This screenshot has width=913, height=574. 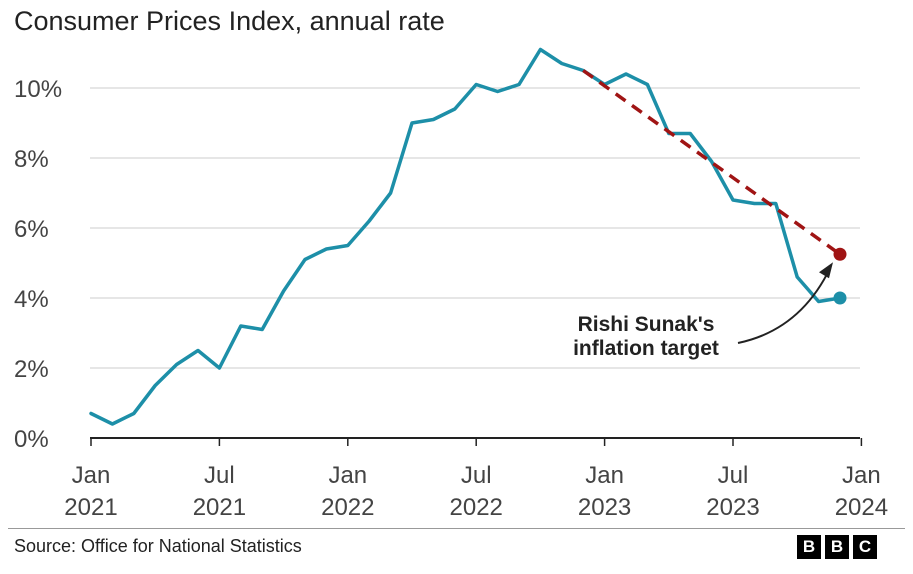 I want to click on y-tick-label: 2%, so click(x=31, y=369).